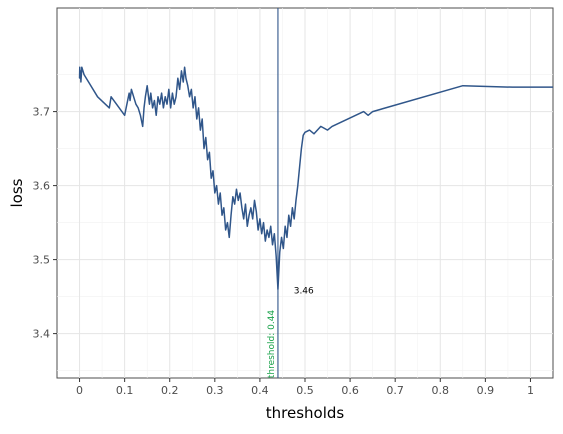 The height and width of the screenshot is (434, 563). I want to click on y-tick-label: 3.4, so click(42, 334).